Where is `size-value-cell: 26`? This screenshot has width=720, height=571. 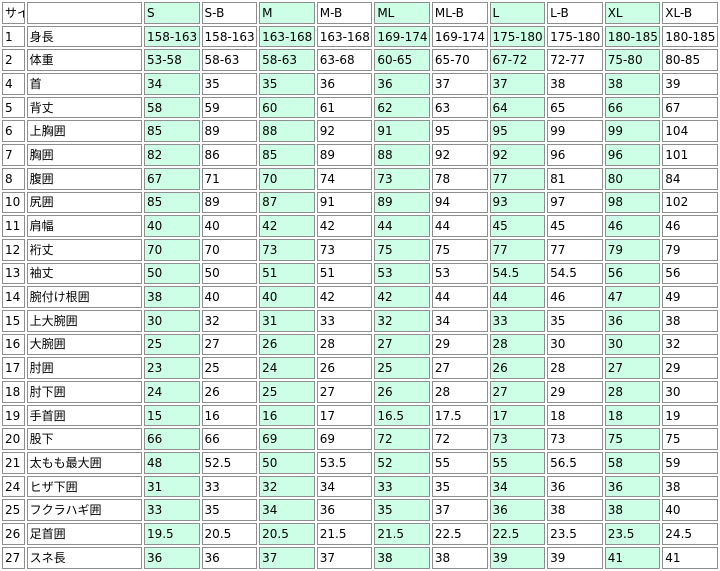 size-value-cell: 26 is located at coordinates (287, 344).